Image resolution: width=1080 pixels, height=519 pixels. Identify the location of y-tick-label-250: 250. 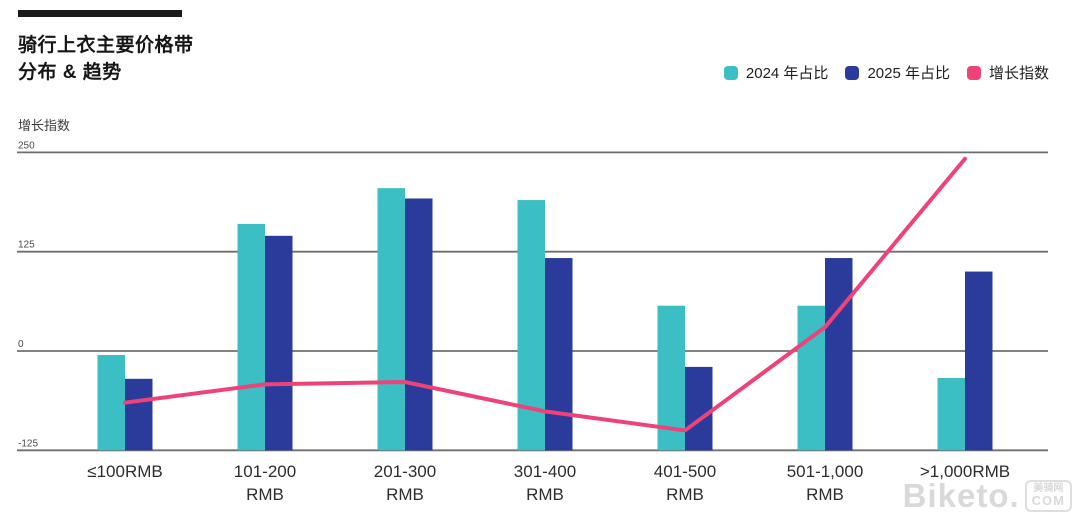
(26, 145).